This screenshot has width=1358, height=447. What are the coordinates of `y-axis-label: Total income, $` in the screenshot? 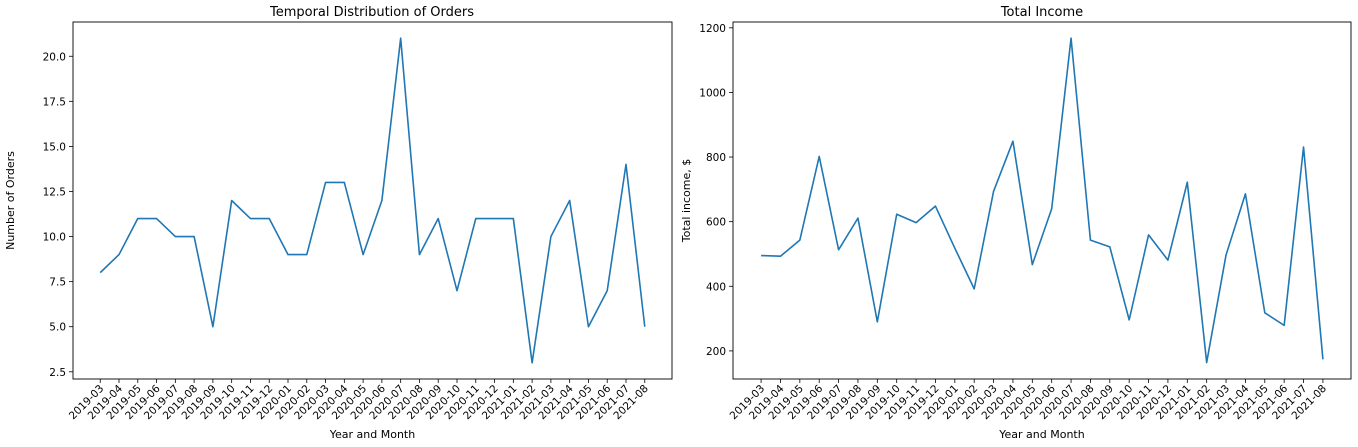 It's located at (686, 201).